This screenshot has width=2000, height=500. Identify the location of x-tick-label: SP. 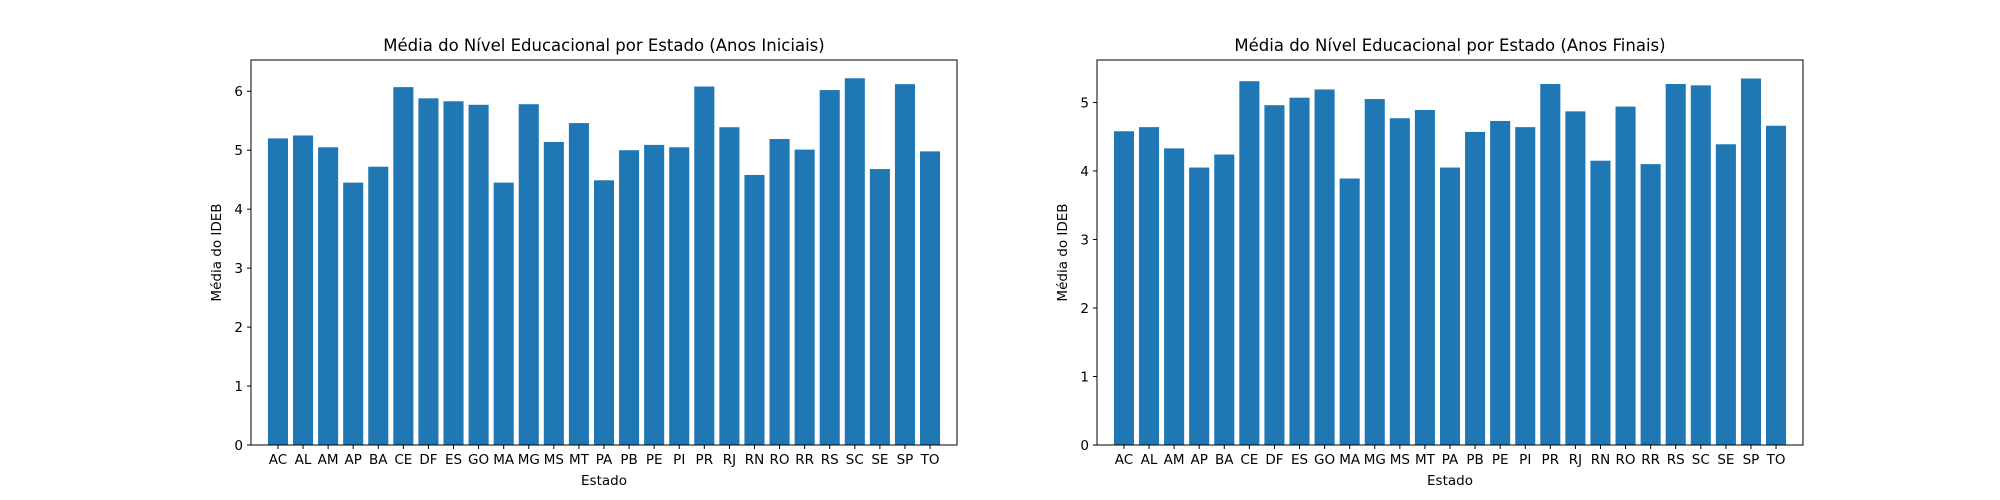
(1751, 460).